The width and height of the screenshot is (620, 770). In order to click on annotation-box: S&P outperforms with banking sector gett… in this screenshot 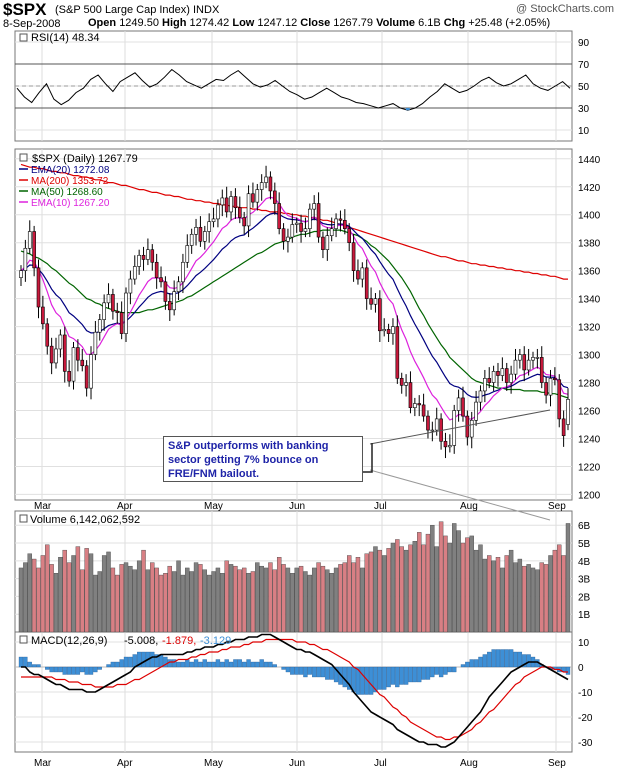, I will do `click(263, 459)`.